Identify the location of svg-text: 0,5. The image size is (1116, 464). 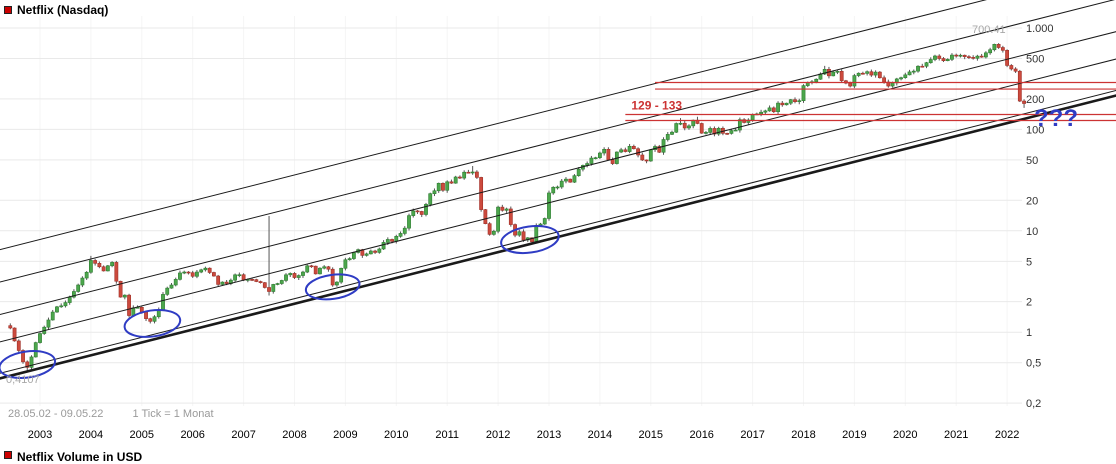
(1033, 364).